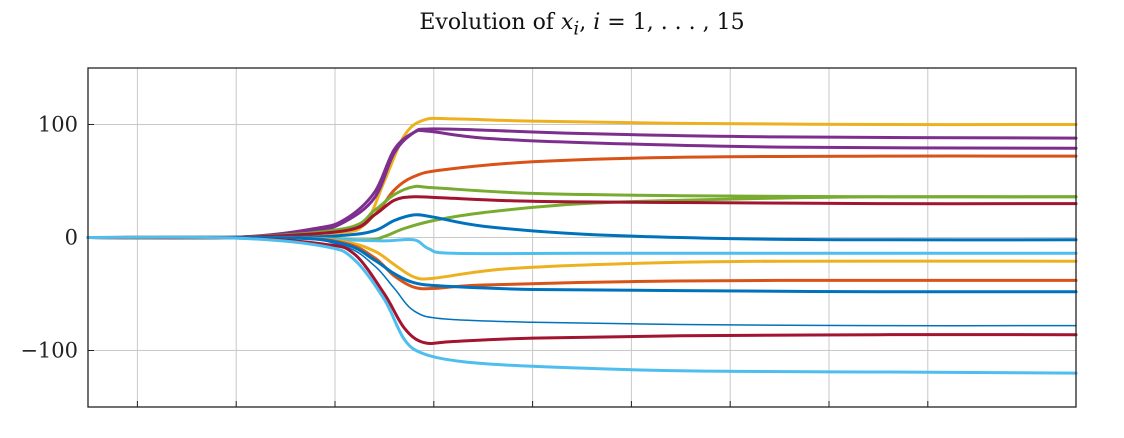  I want to click on chart-title: Evolution of xi, i = 1, . . . , 15, so click(562, 24).